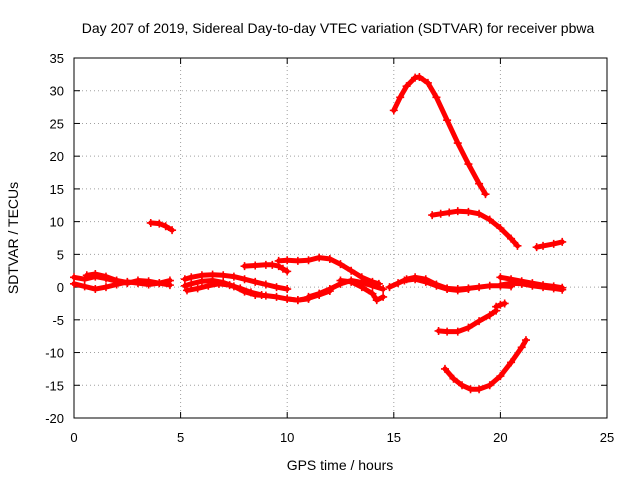 This screenshot has height=480, width=640. Describe the element at coordinates (13, 238) in the screenshot. I see `y-axis-label: SDTVAR / TECUs` at that location.